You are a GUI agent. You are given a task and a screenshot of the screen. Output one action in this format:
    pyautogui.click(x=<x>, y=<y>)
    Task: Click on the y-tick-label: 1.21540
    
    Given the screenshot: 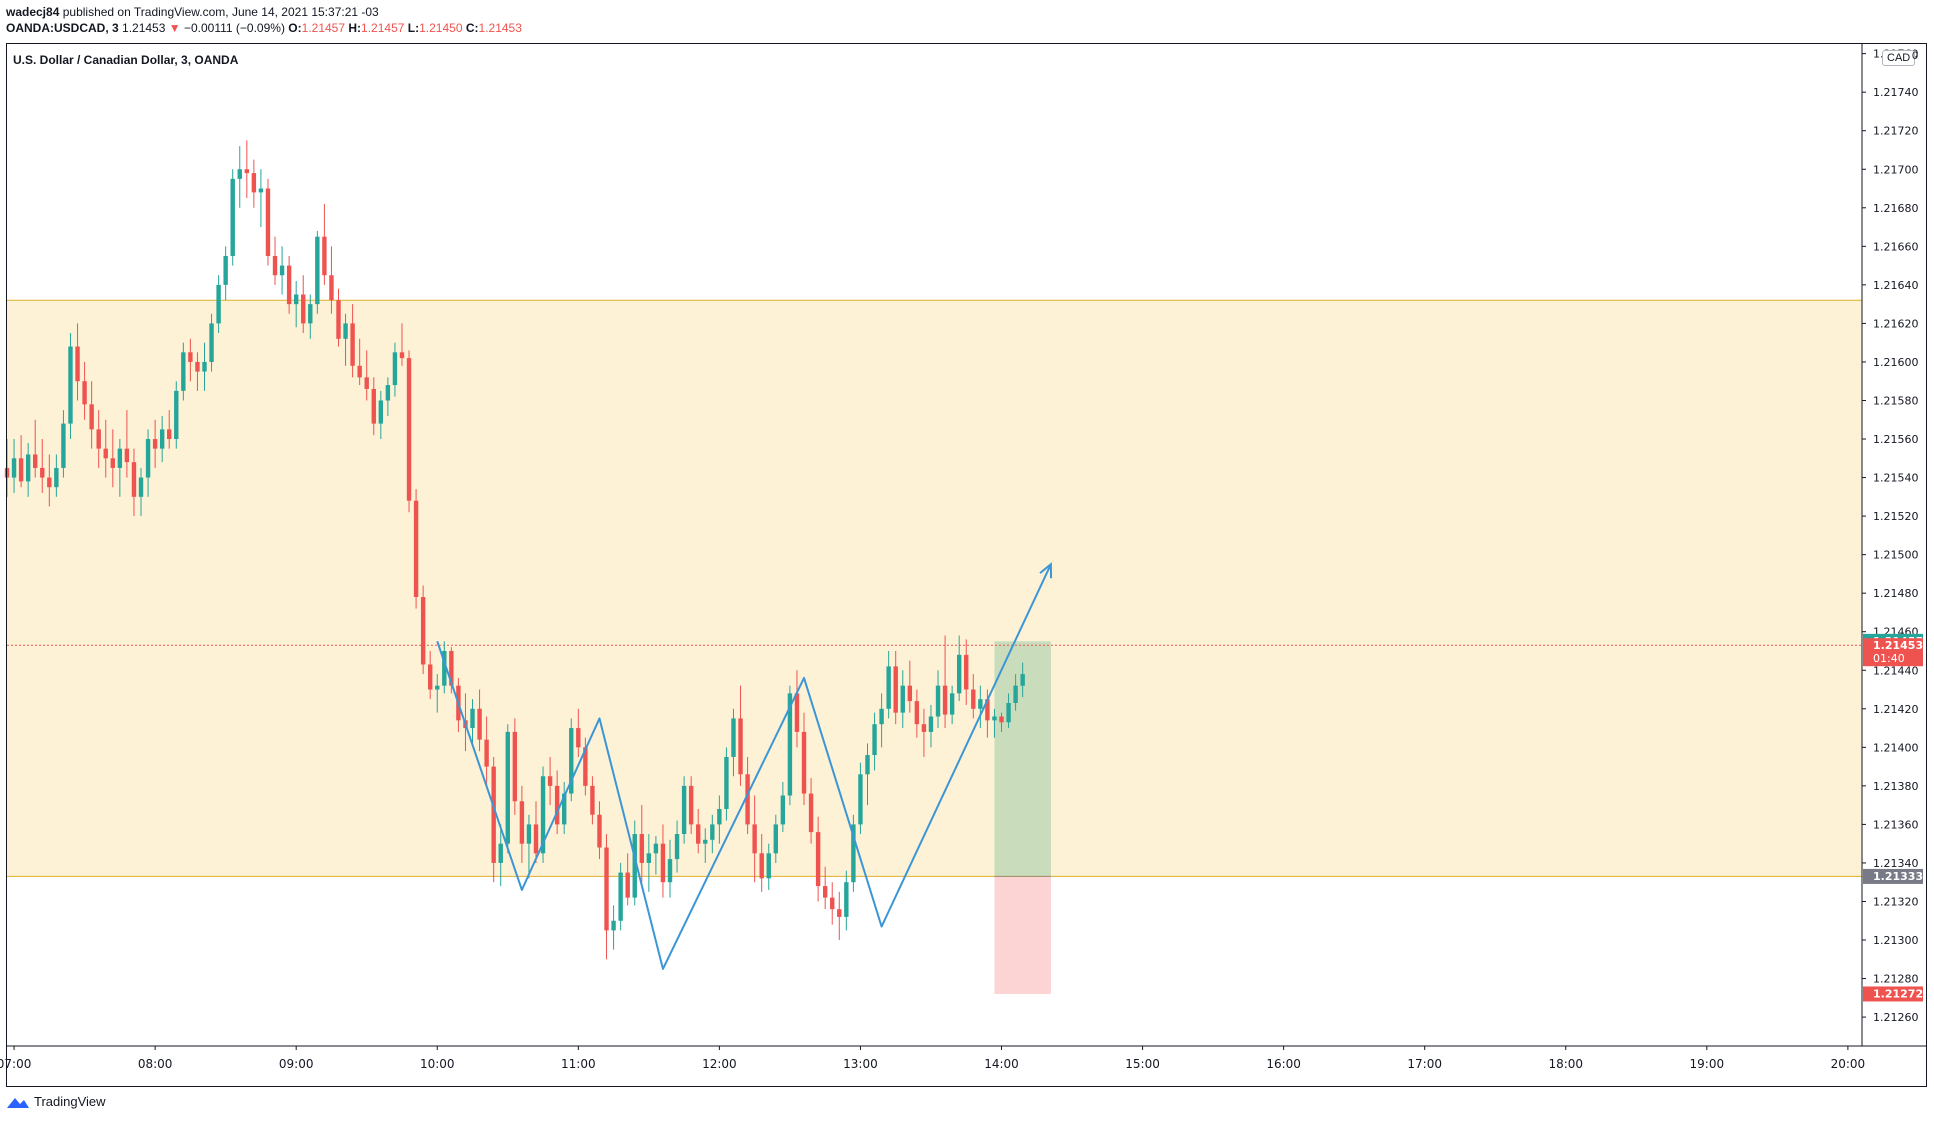 What is the action you would take?
    pyautogui.click(x=1896, y=478)
    